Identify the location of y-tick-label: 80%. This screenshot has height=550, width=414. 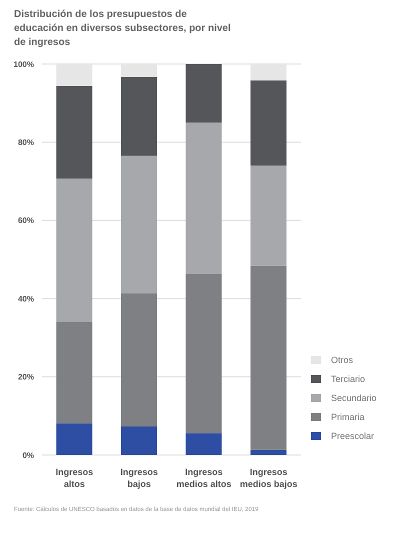
(26, 143).